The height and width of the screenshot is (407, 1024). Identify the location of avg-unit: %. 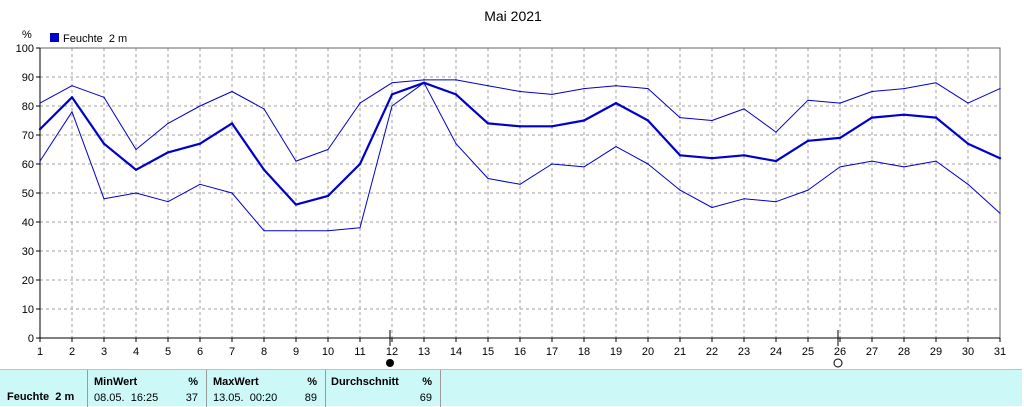
(427, 382).